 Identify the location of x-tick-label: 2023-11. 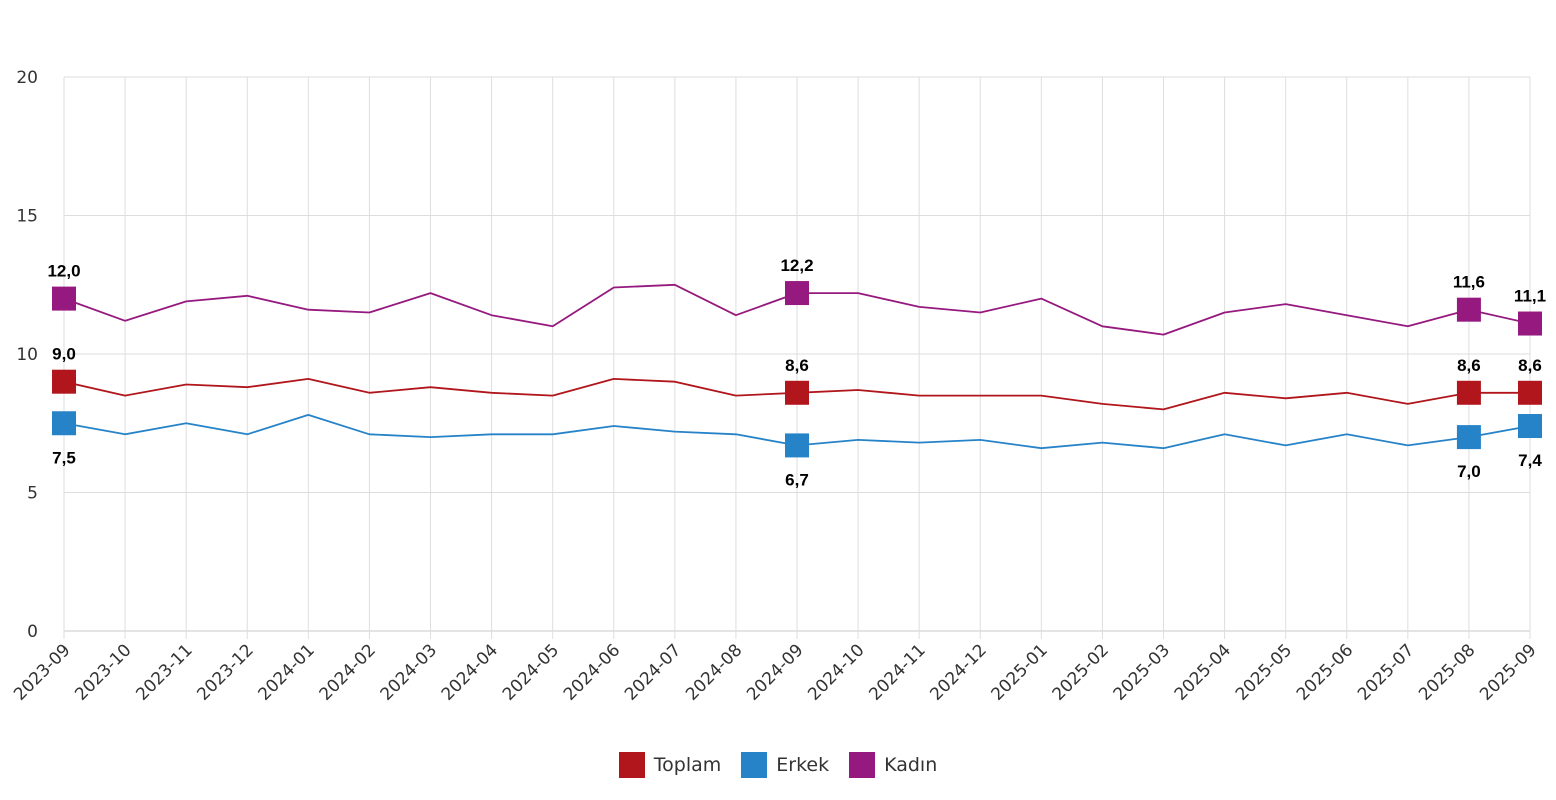
(164, 672).